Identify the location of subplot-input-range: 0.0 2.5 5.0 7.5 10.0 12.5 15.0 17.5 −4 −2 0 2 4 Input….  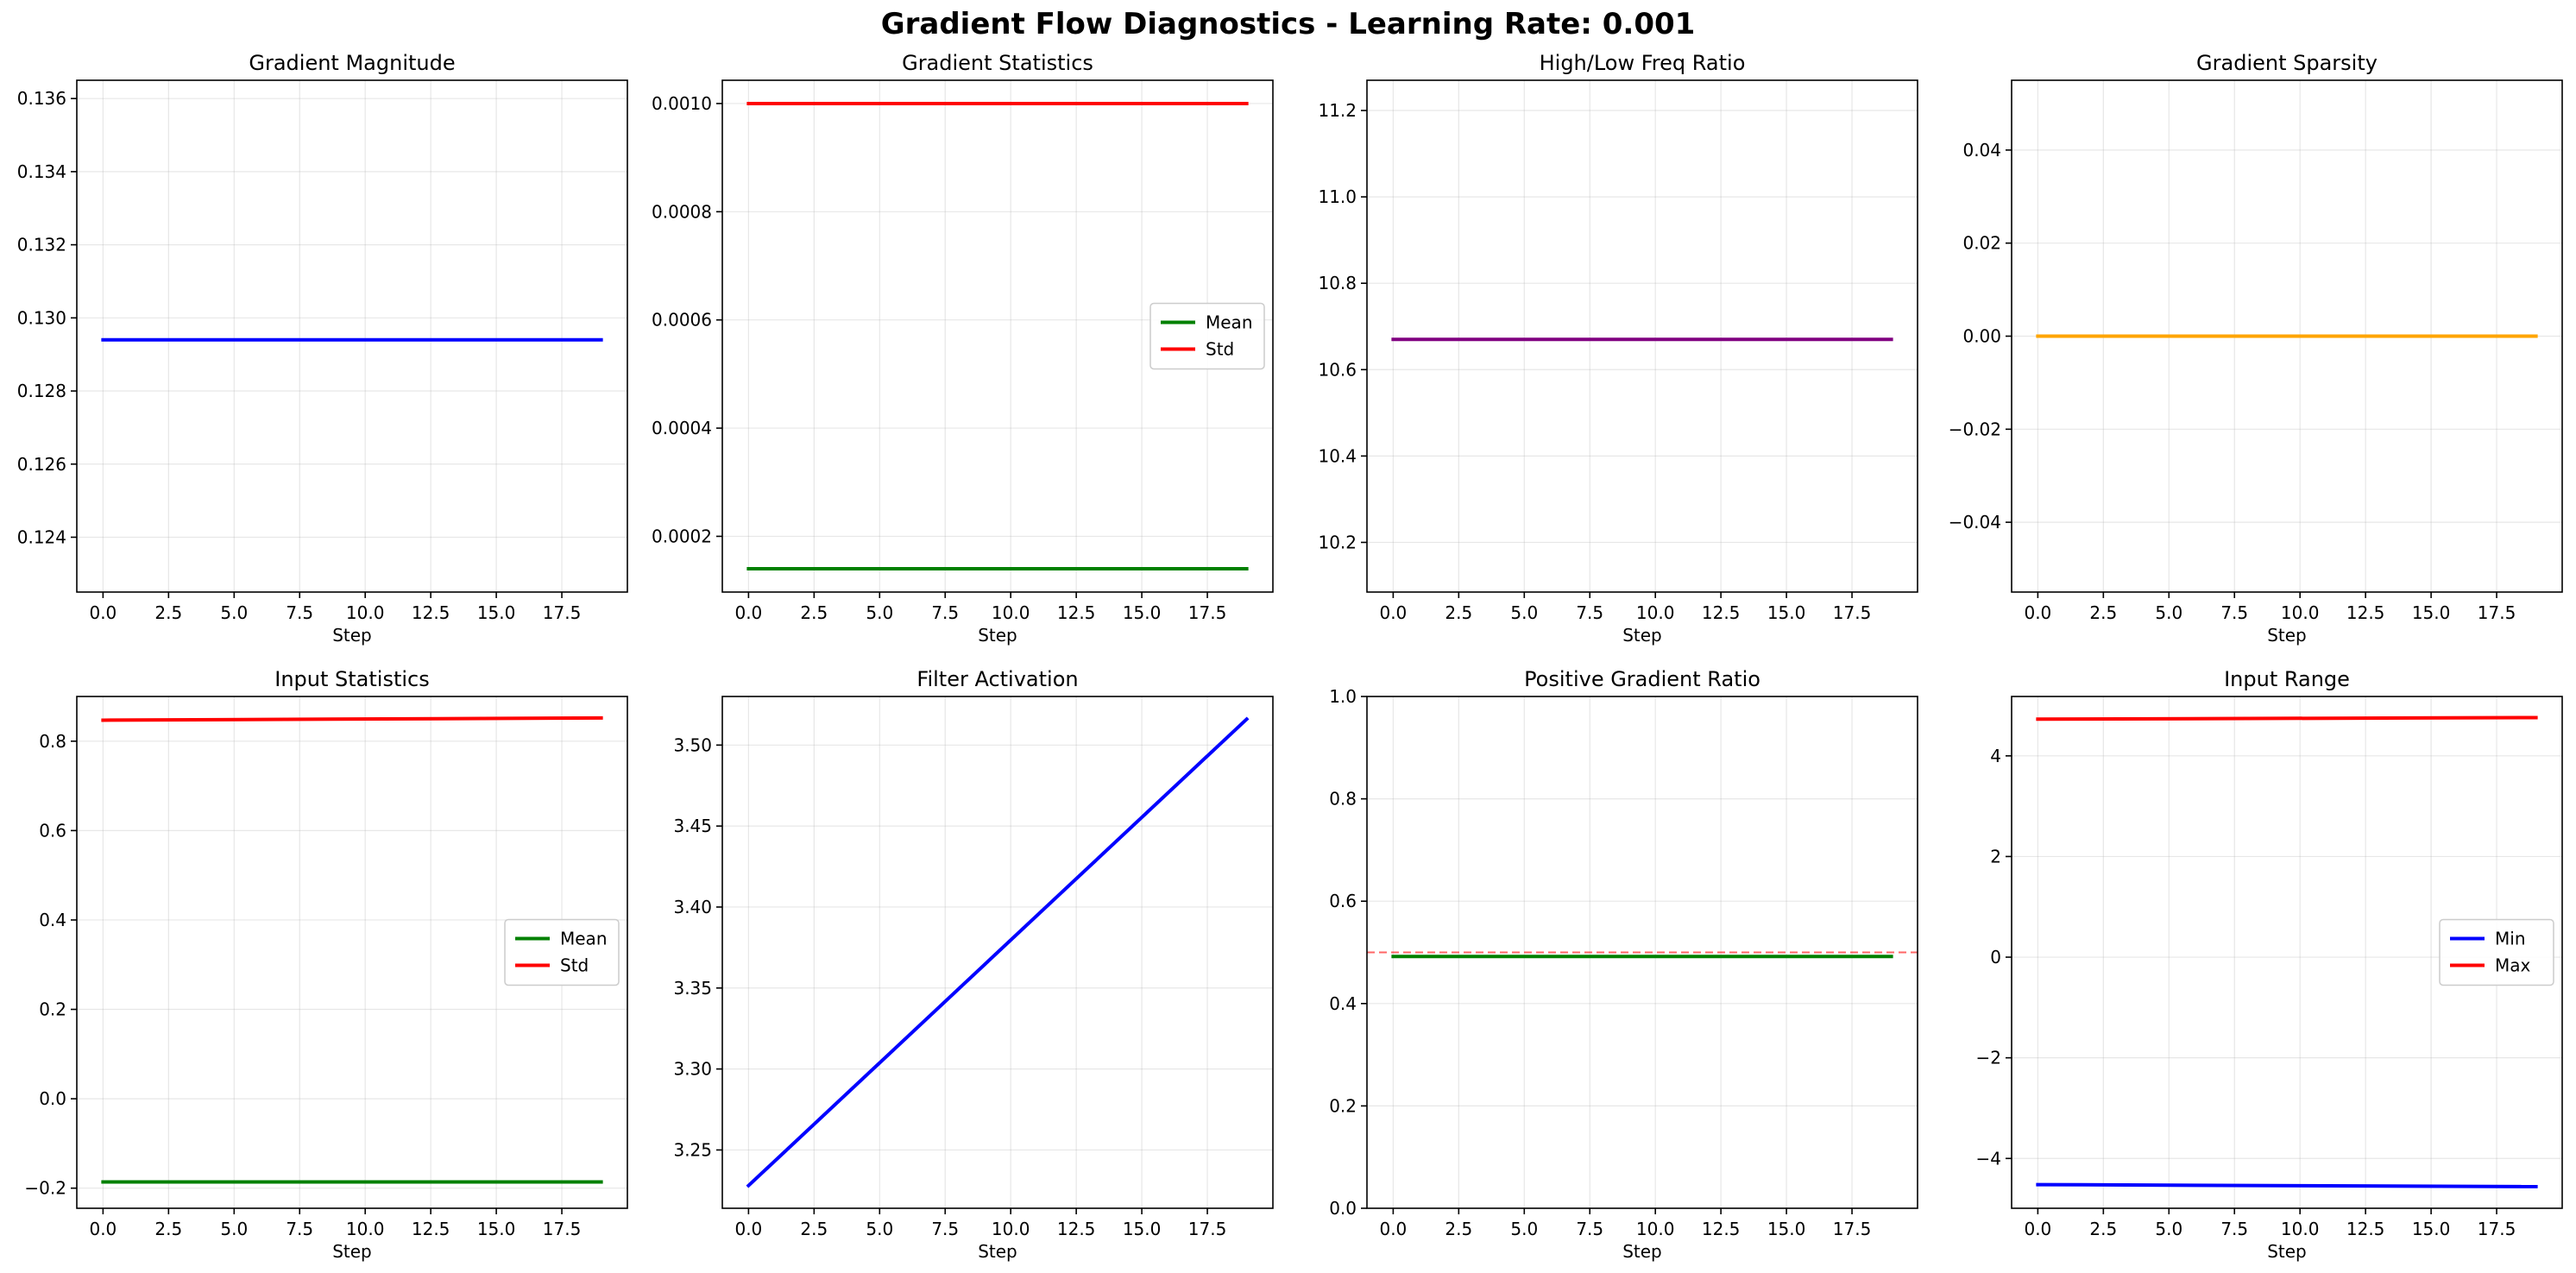
(2269, 965).